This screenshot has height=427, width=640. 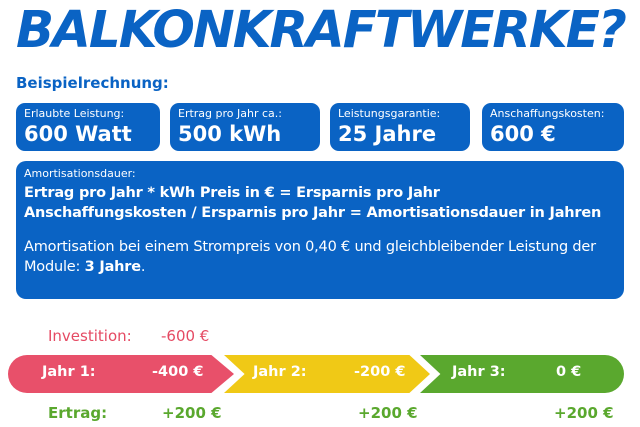 I want to click on card-garantie: Leistungsgarantie: 25 Jahre, so click(x=400, y=127).